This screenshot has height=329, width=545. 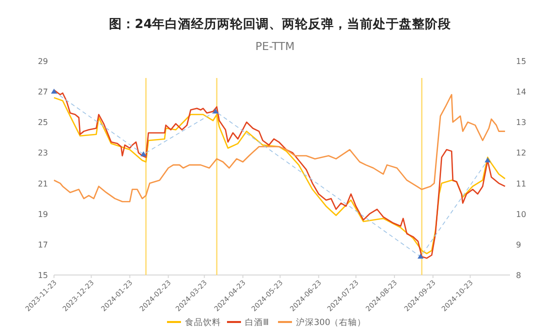 What do you see at coordinates (521, 61) in the screenshot?
I see `y2-tick-label: 15` at bounding box center [521, 61].